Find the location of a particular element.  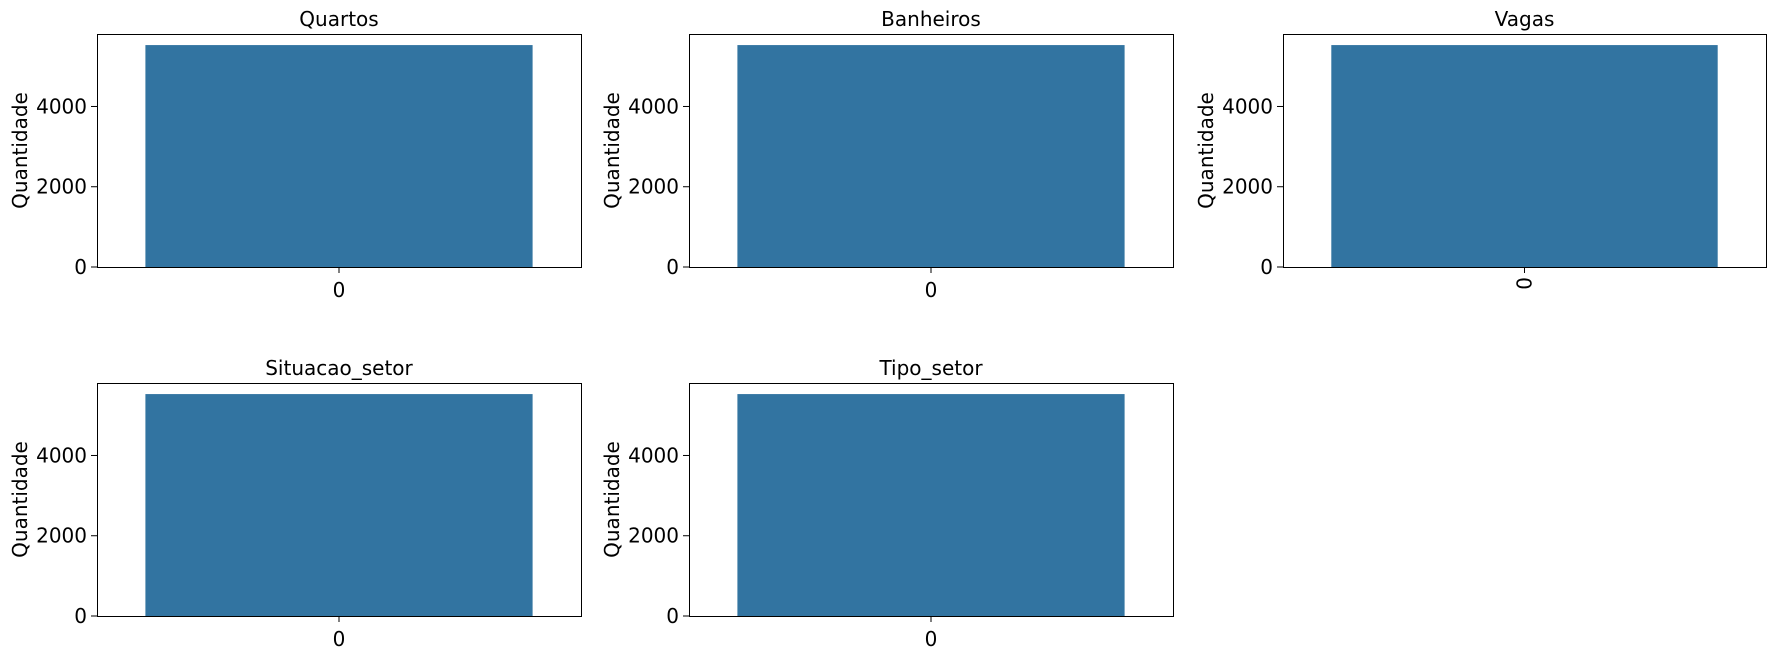

subplot-title: Banheiros is located at coordinates (931, 19).